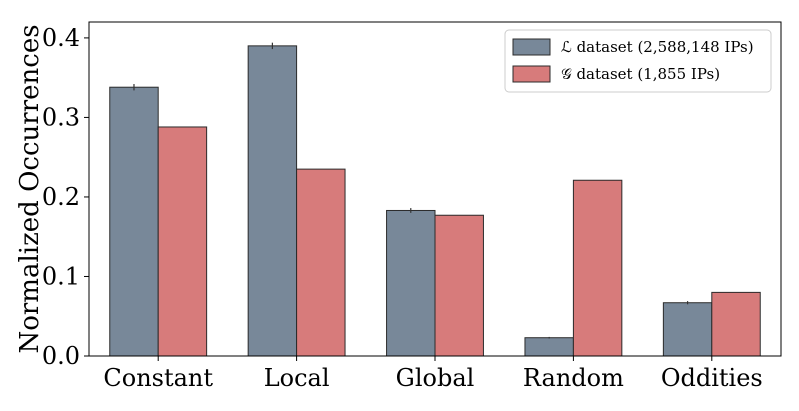 This screenshot has width=799, height=411. What do you see at coordinates (531, 47) in the screenshot?
I see `legend-swatch-series1` at bounding box center [531, 47].